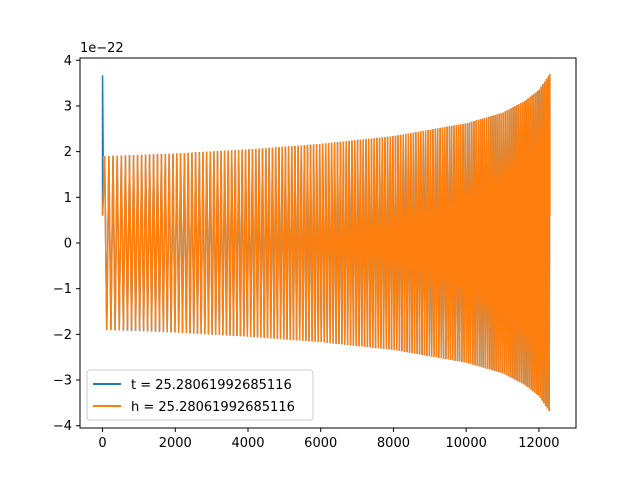  What do you see at coordinates (102, 48) in the screenshot?
I see `y-offset-text: 1e−22` at bounding box center [102, 48].